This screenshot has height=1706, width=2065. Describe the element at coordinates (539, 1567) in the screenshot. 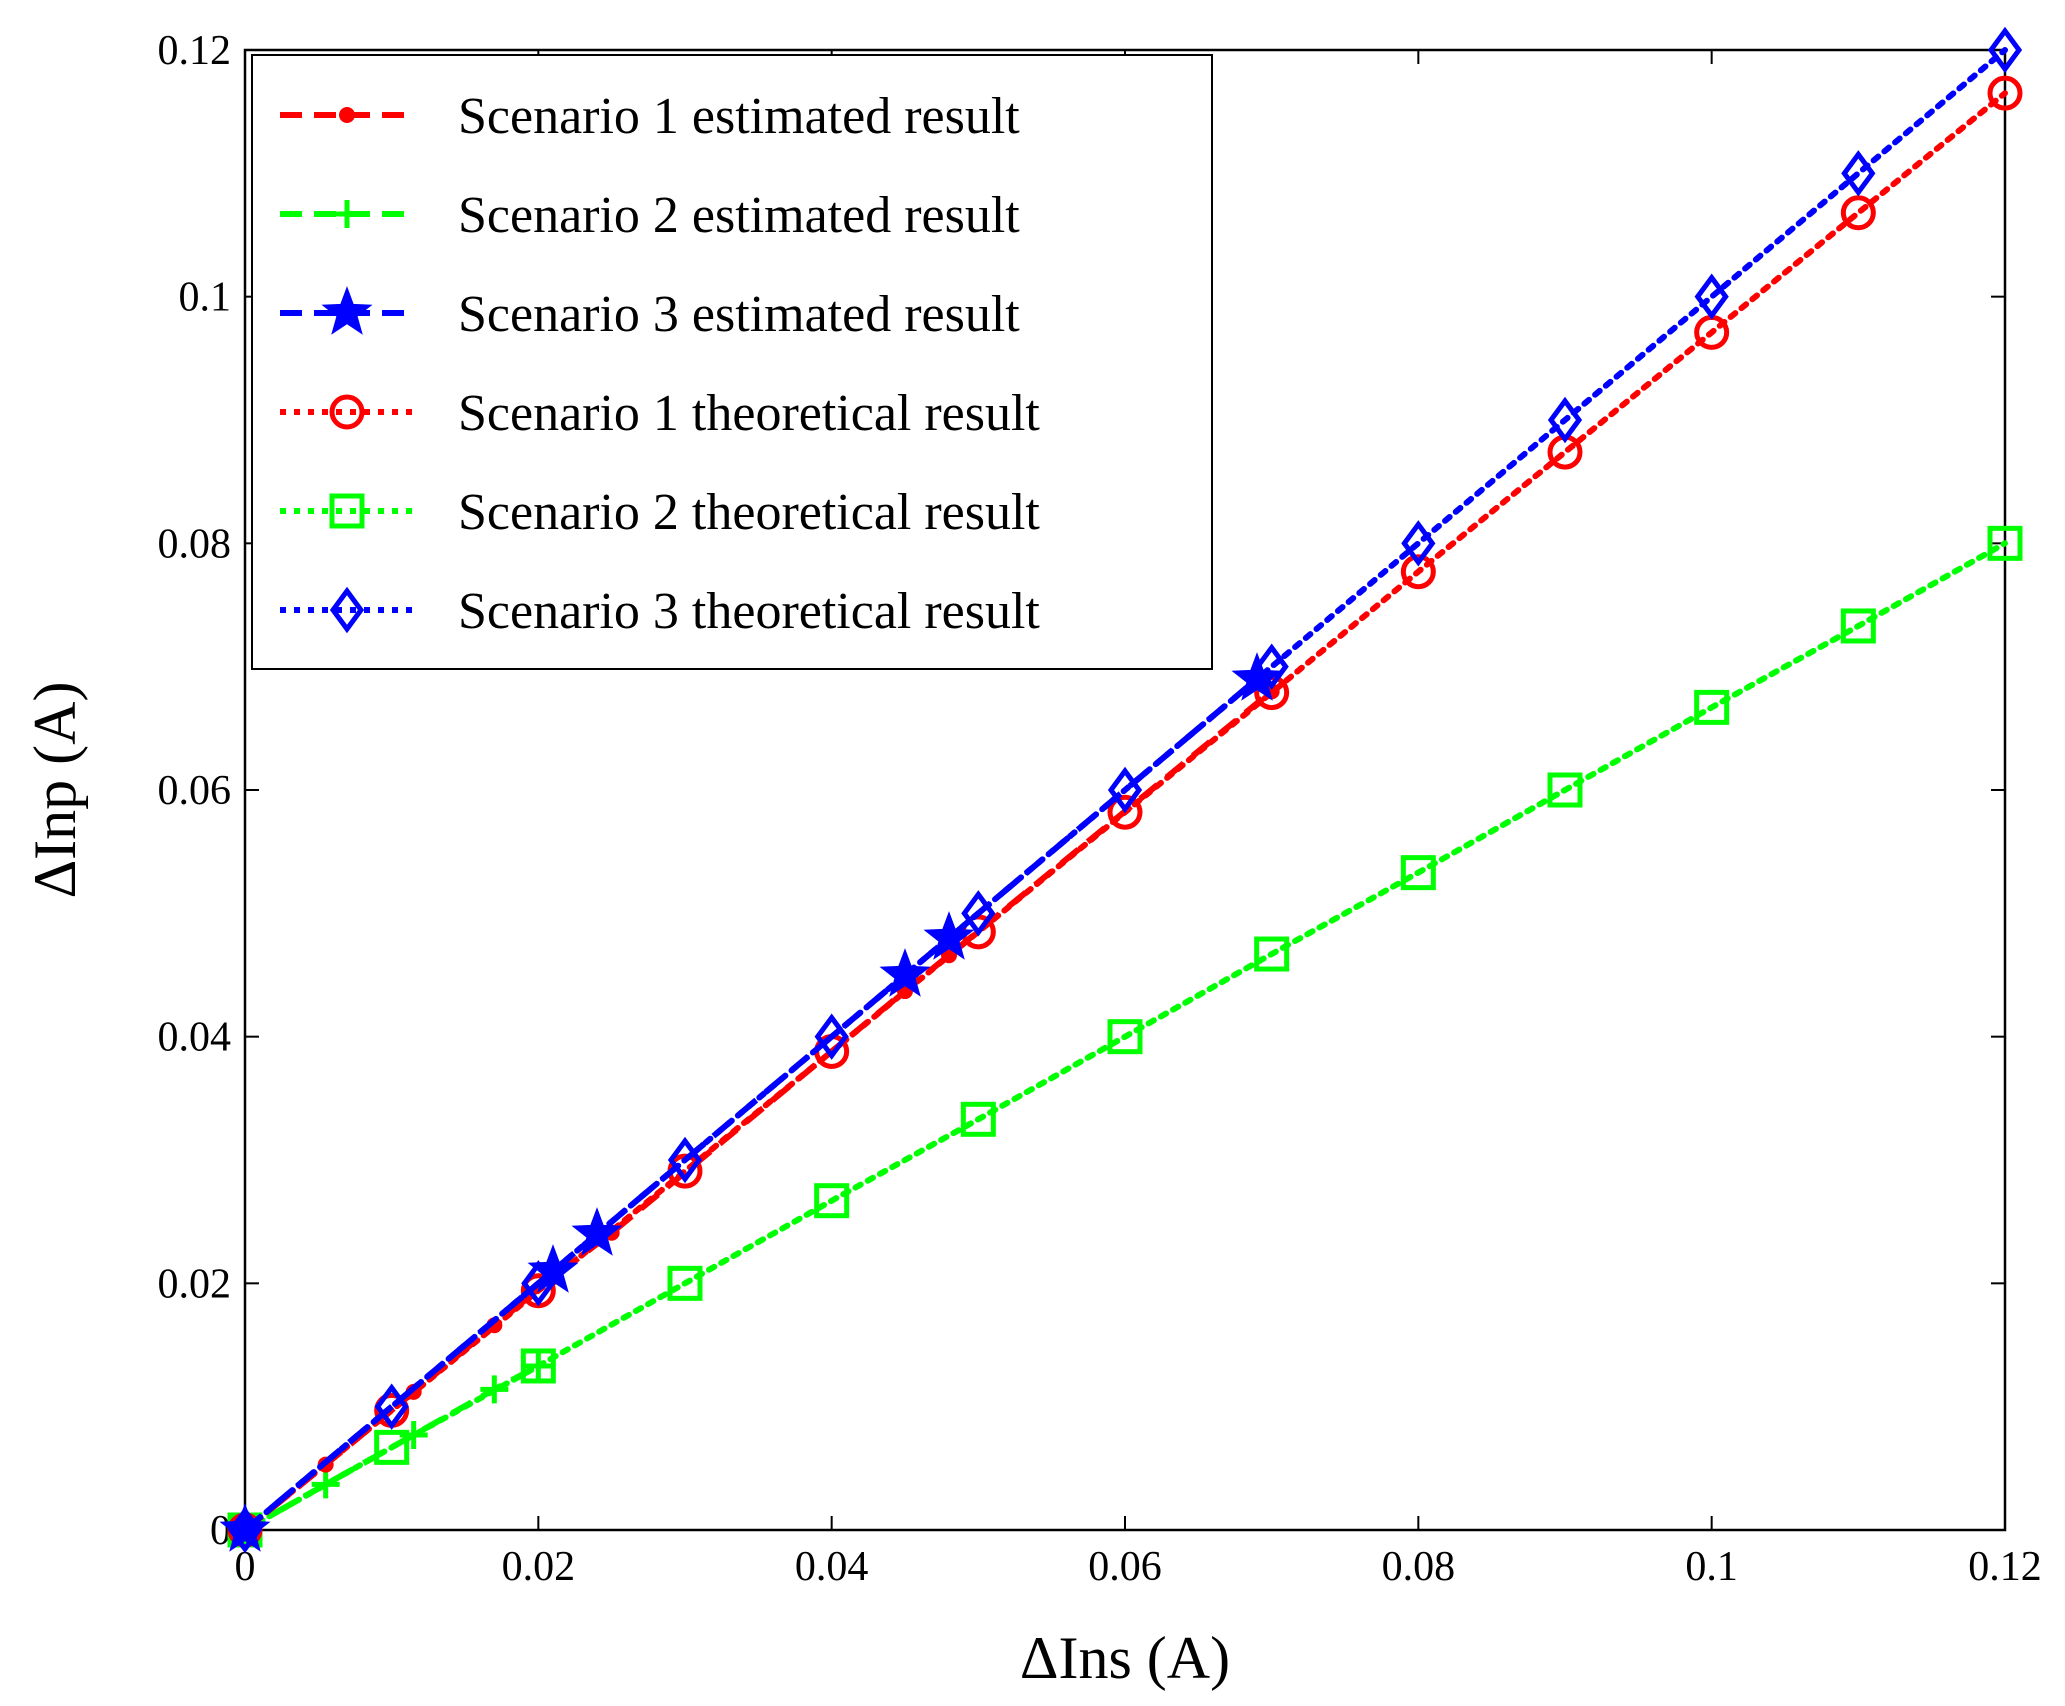

I see `x-tick-label: 0.02` at that location.